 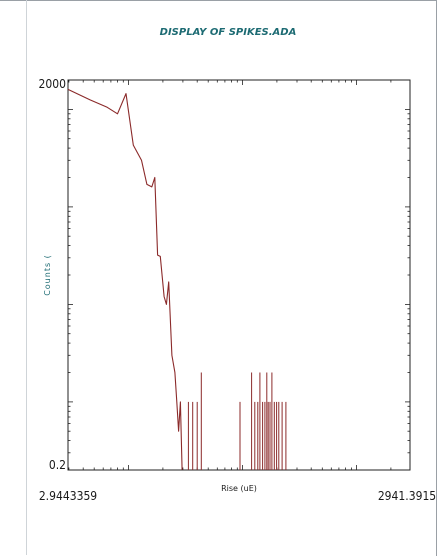 I want to click on x-tick-label-min: 2.9443359, so click(x=68, y=496).